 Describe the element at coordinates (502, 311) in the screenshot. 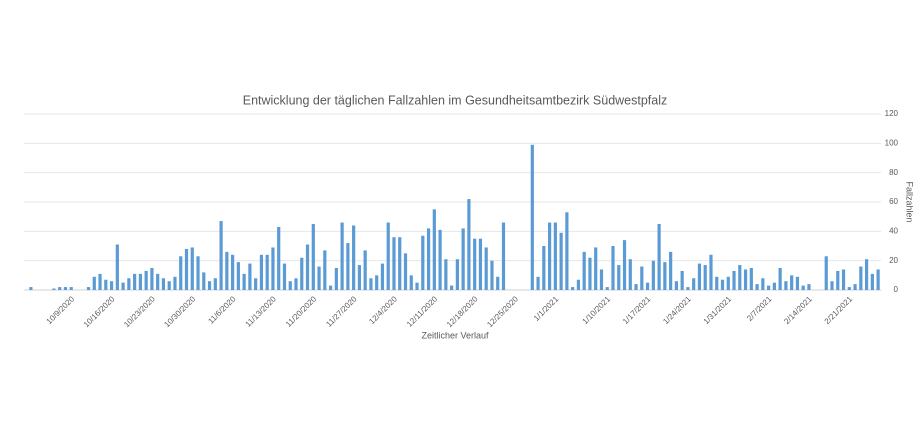

I see `x-tick-label: 12/25/2020` at that location.